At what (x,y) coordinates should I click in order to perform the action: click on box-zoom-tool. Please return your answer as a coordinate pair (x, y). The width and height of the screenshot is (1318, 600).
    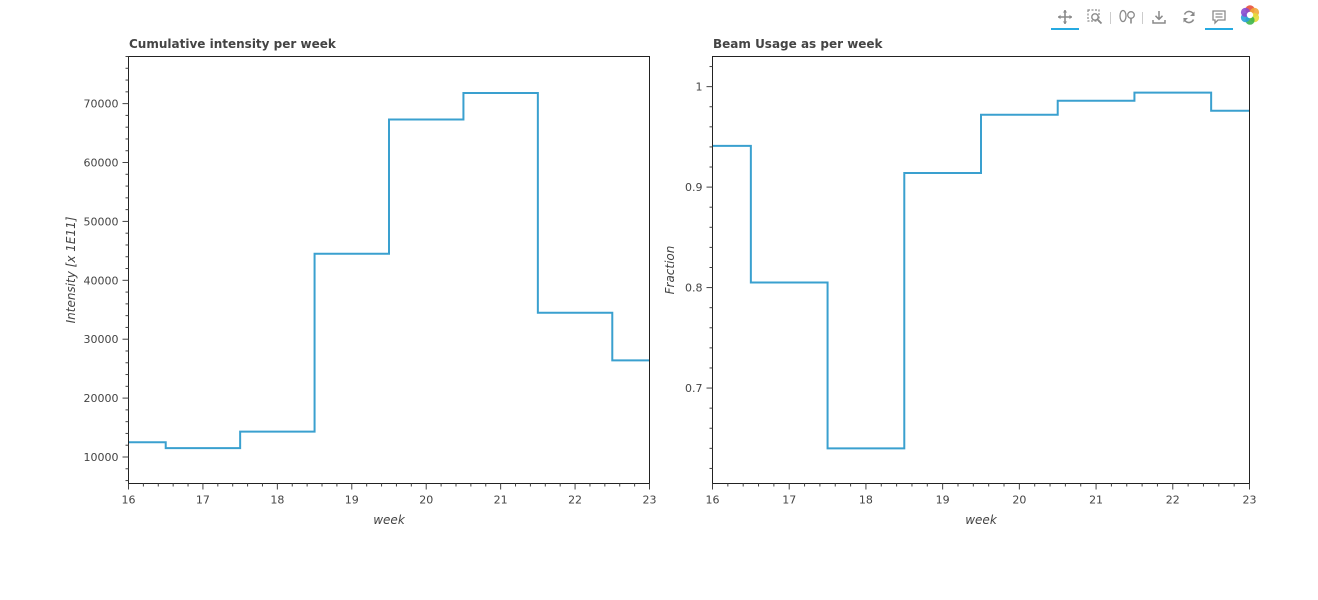
    Looking at the image, I should click on (1095, 18).